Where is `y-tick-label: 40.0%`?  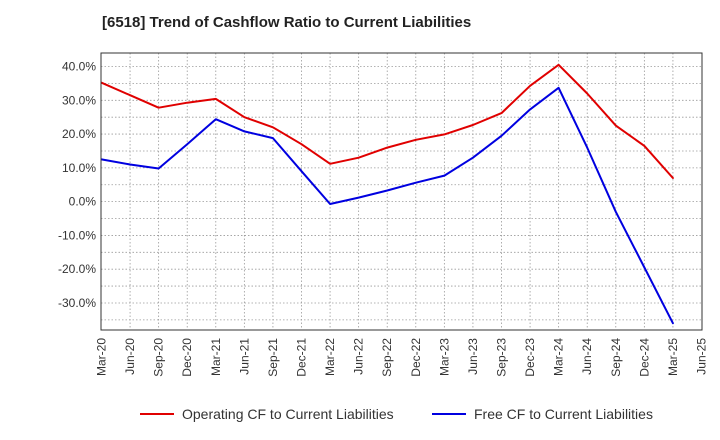
y-tick-label: 40.0% is located at coordinates (79, 67).